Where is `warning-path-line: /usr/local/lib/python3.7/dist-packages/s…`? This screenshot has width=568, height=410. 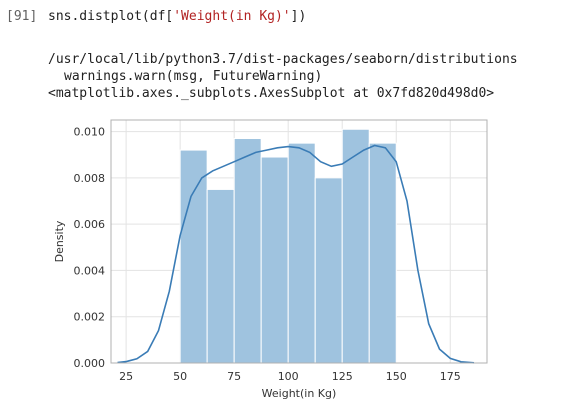 warning-path-line: /usr/local/lib/python3.7/dist-packages/s… is located at coordinates (283, 59).